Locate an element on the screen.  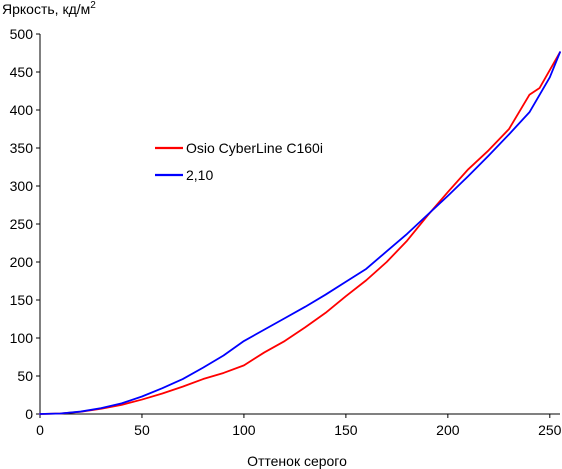
x-tick-label: 50 is located at coordinates (142, 430).